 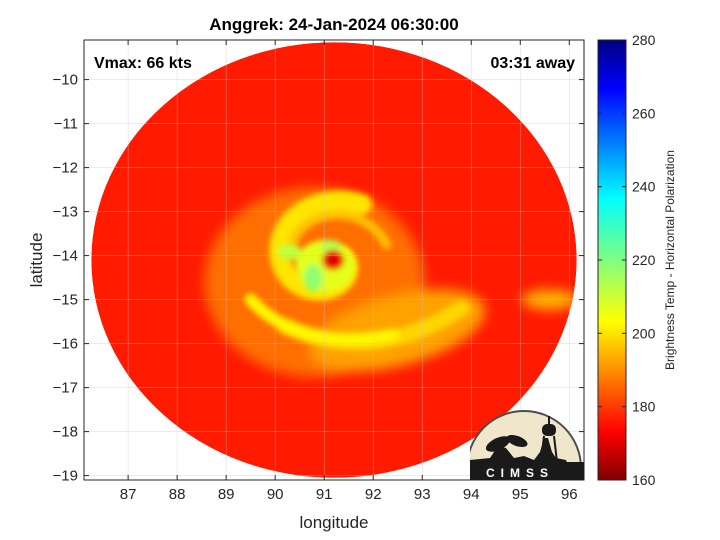 What do you see at coordinates (65, 80) in the screenshot?
I see `y-tick-label: −10` at bounding box center [65, 80].